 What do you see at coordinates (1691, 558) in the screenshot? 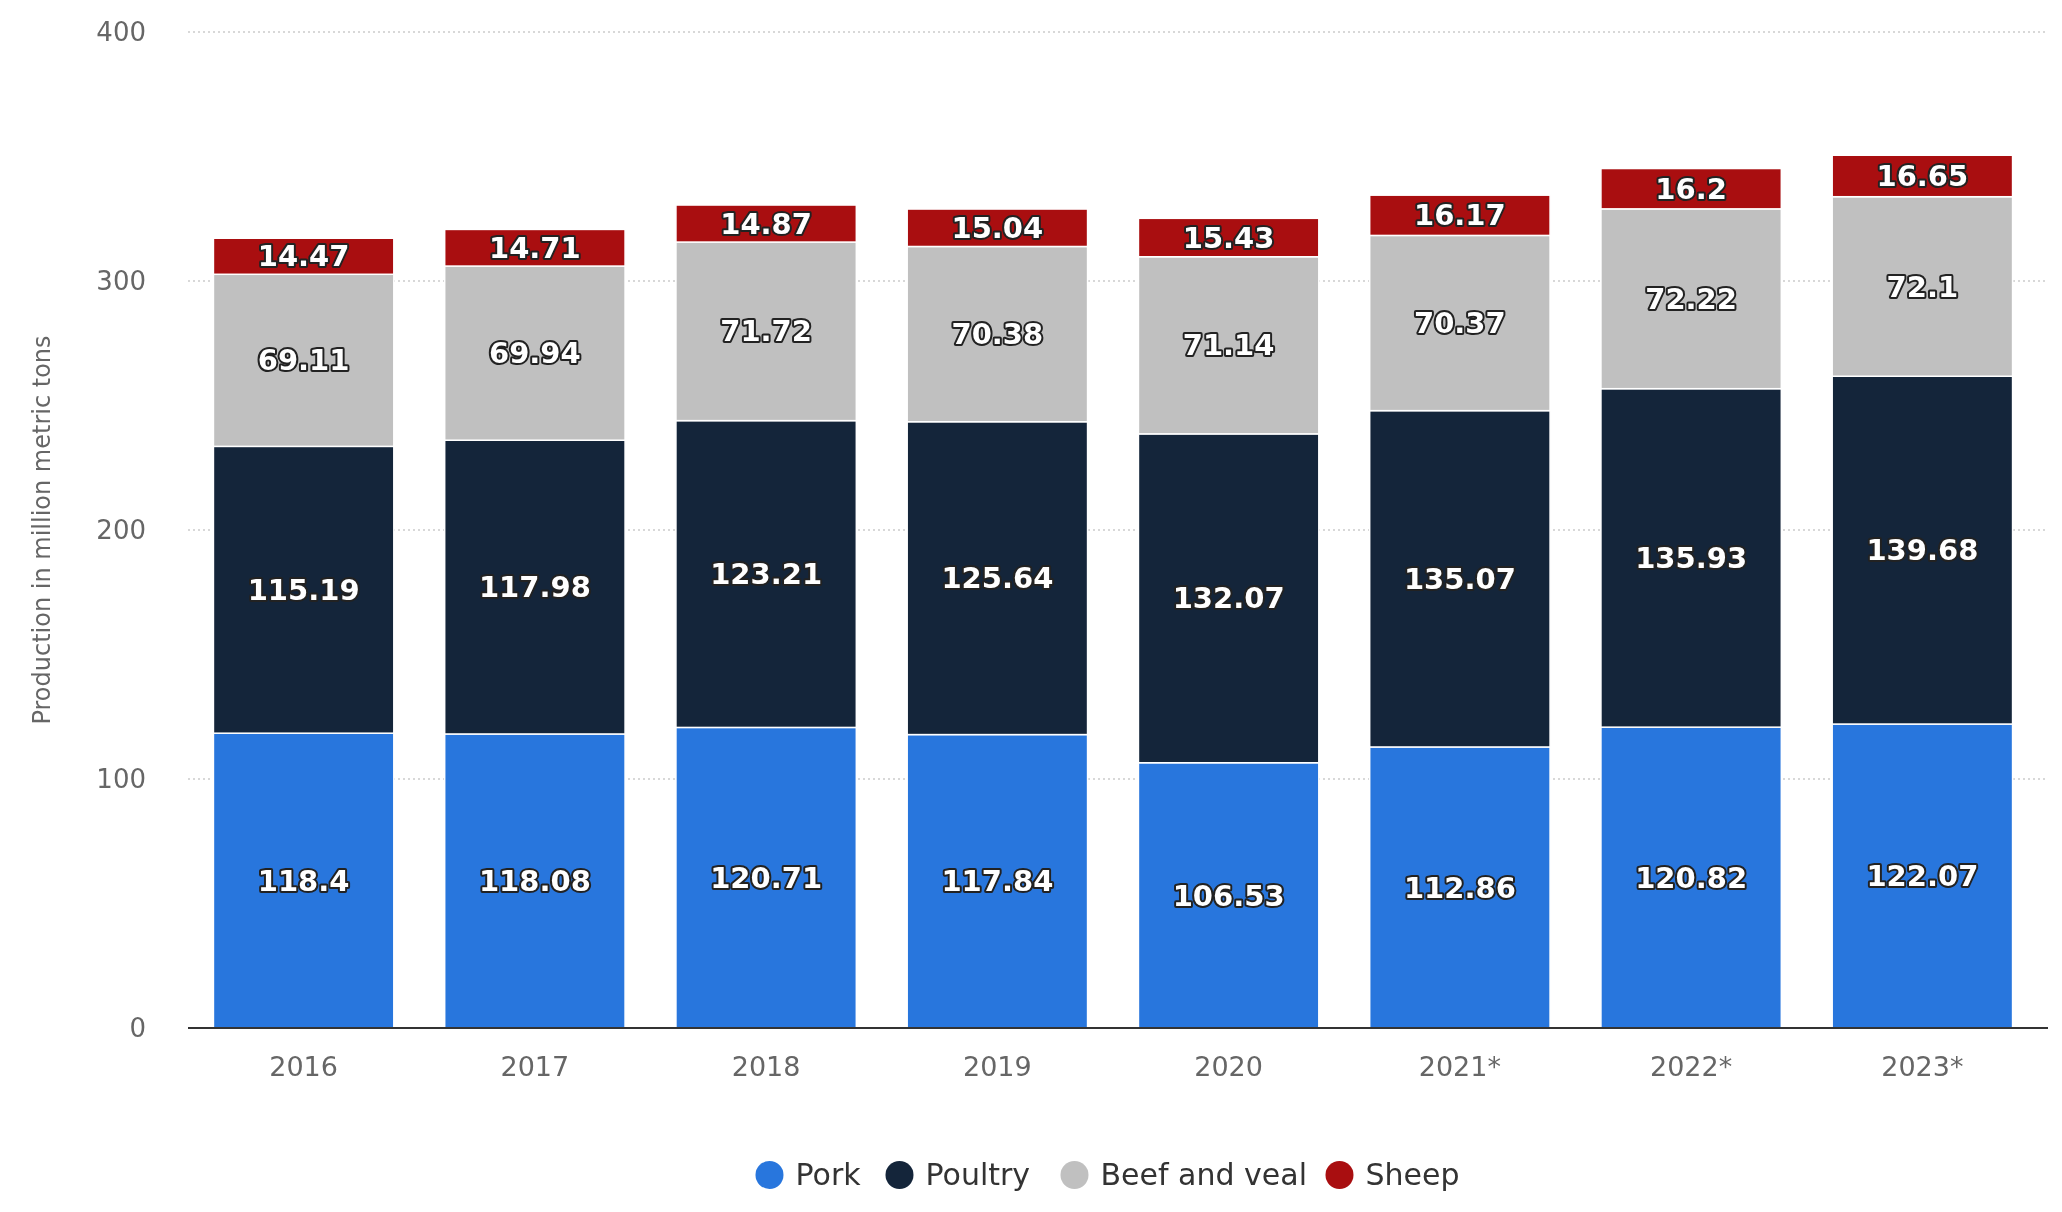
I see `data-label: 135.93` at bounding box center [1691, 558].